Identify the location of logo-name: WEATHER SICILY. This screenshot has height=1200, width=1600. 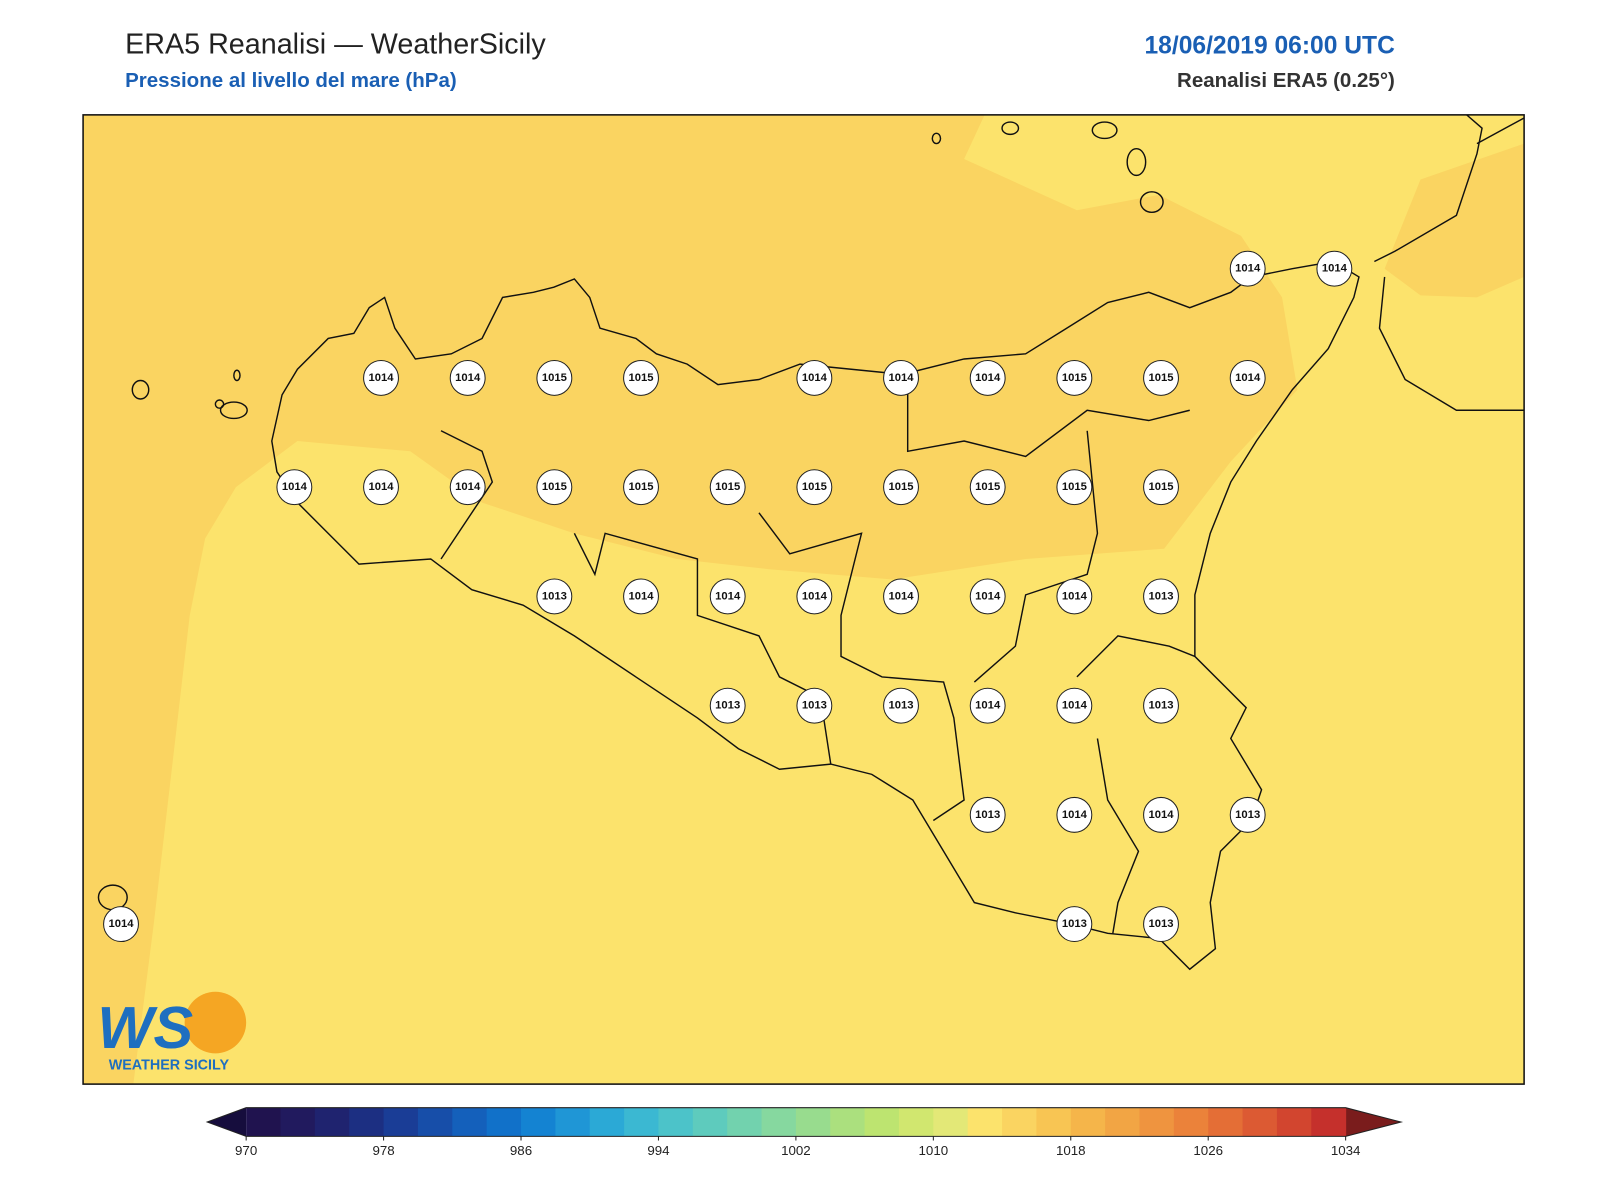
(169, 1066).